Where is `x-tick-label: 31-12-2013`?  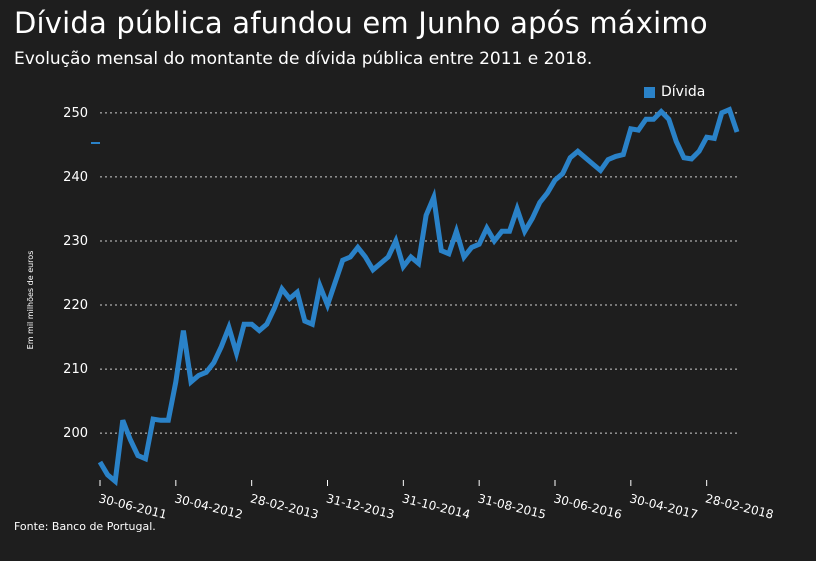 x-tick-label: 31-12-2013 is located at coordinates (360, 506).